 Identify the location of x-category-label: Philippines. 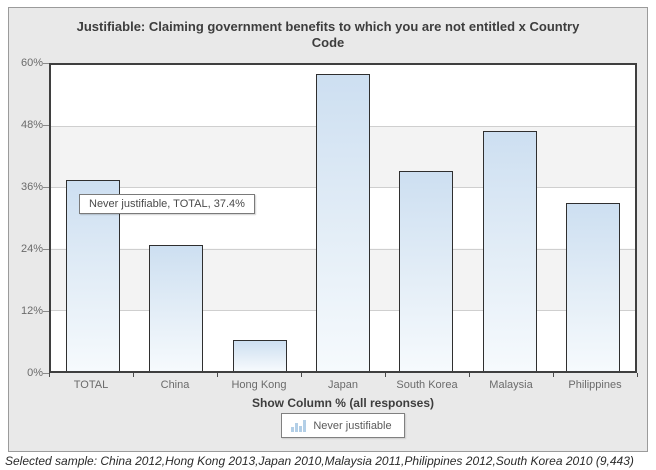
(595, 385).